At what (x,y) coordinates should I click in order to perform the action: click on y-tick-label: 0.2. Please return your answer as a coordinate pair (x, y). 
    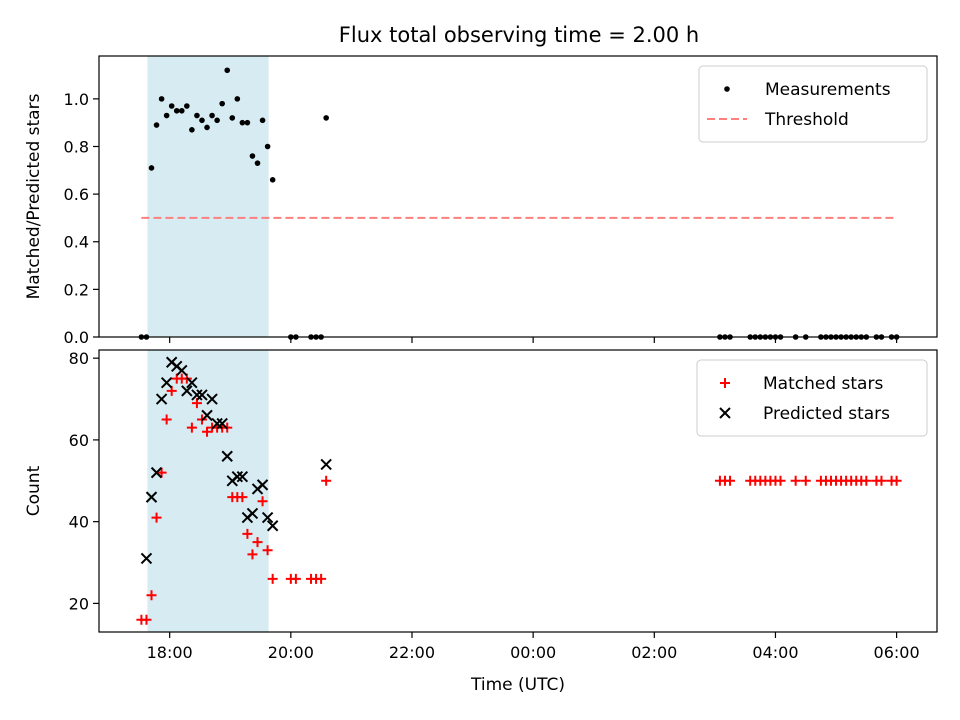
    Looking at the image, I should click on (76, 289).